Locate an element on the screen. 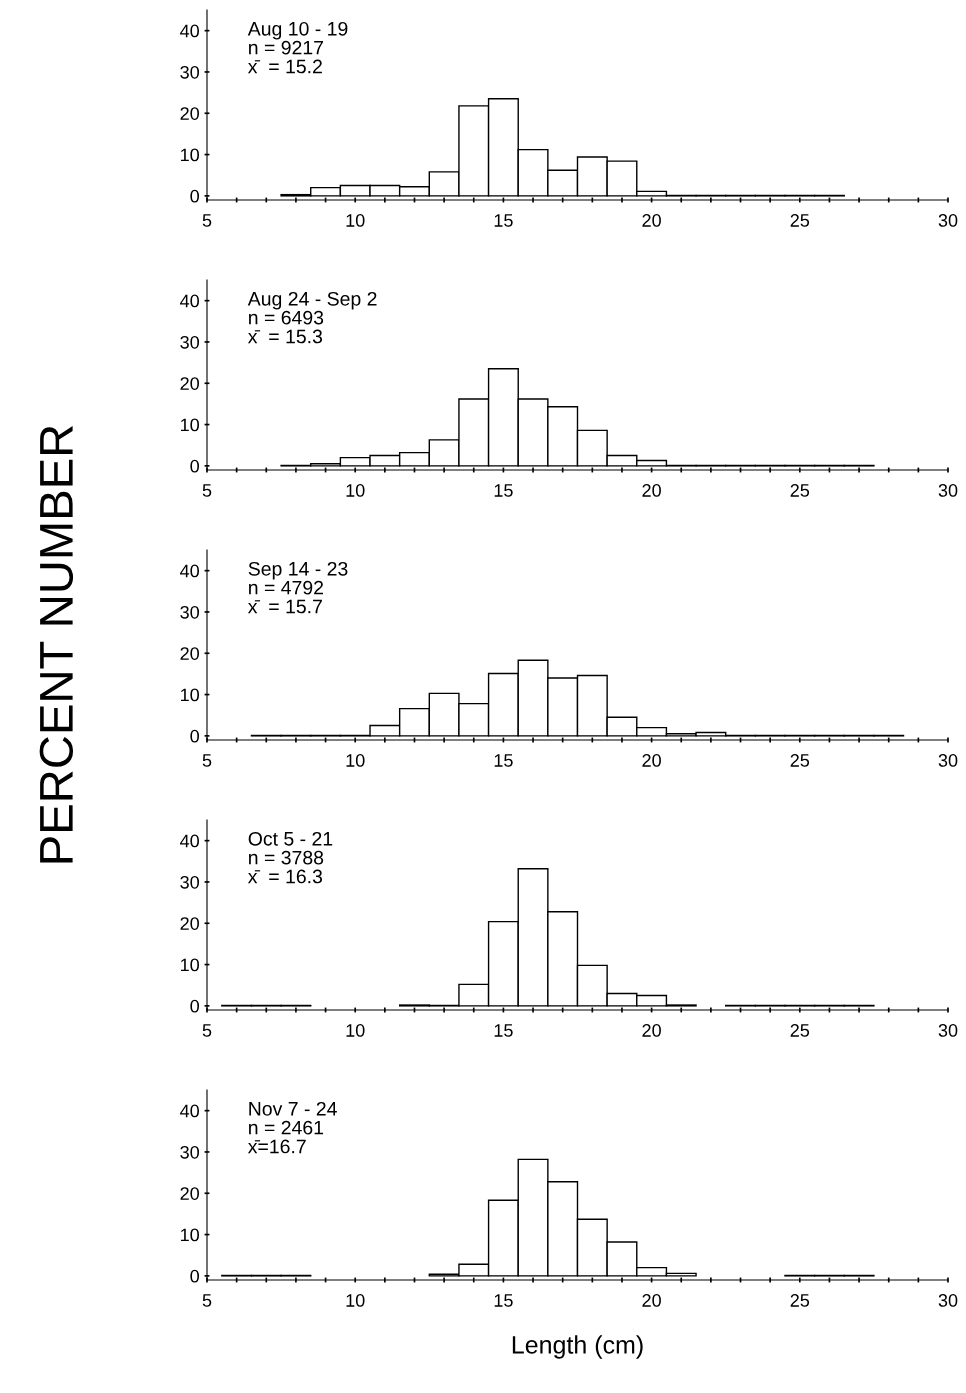 This screenshot has height=1393, width=966. annotation: n = 9217 is located at coordinates (286, 47).